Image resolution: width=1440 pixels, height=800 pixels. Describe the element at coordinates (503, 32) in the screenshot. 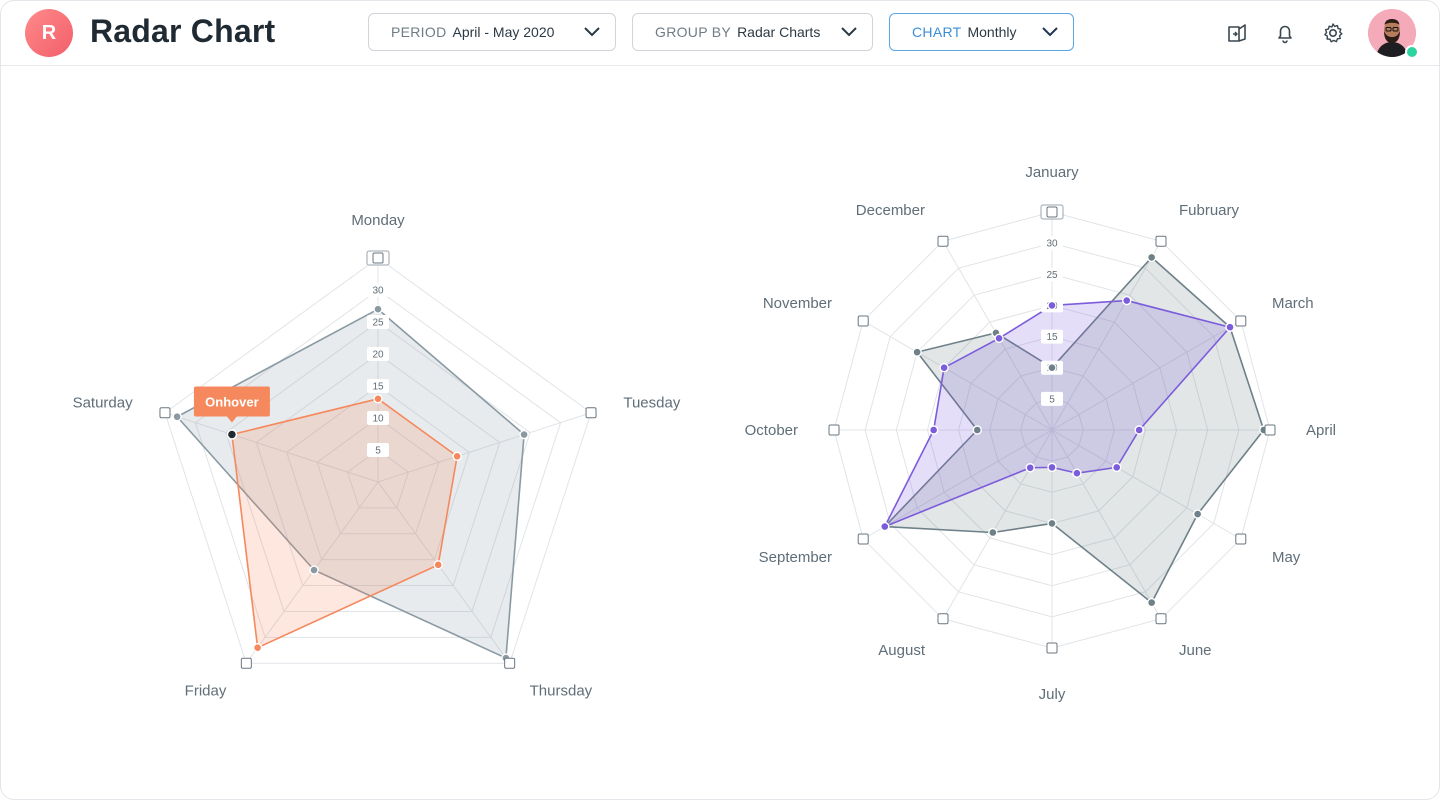

I see `period-value: April - May 2020` at that location.